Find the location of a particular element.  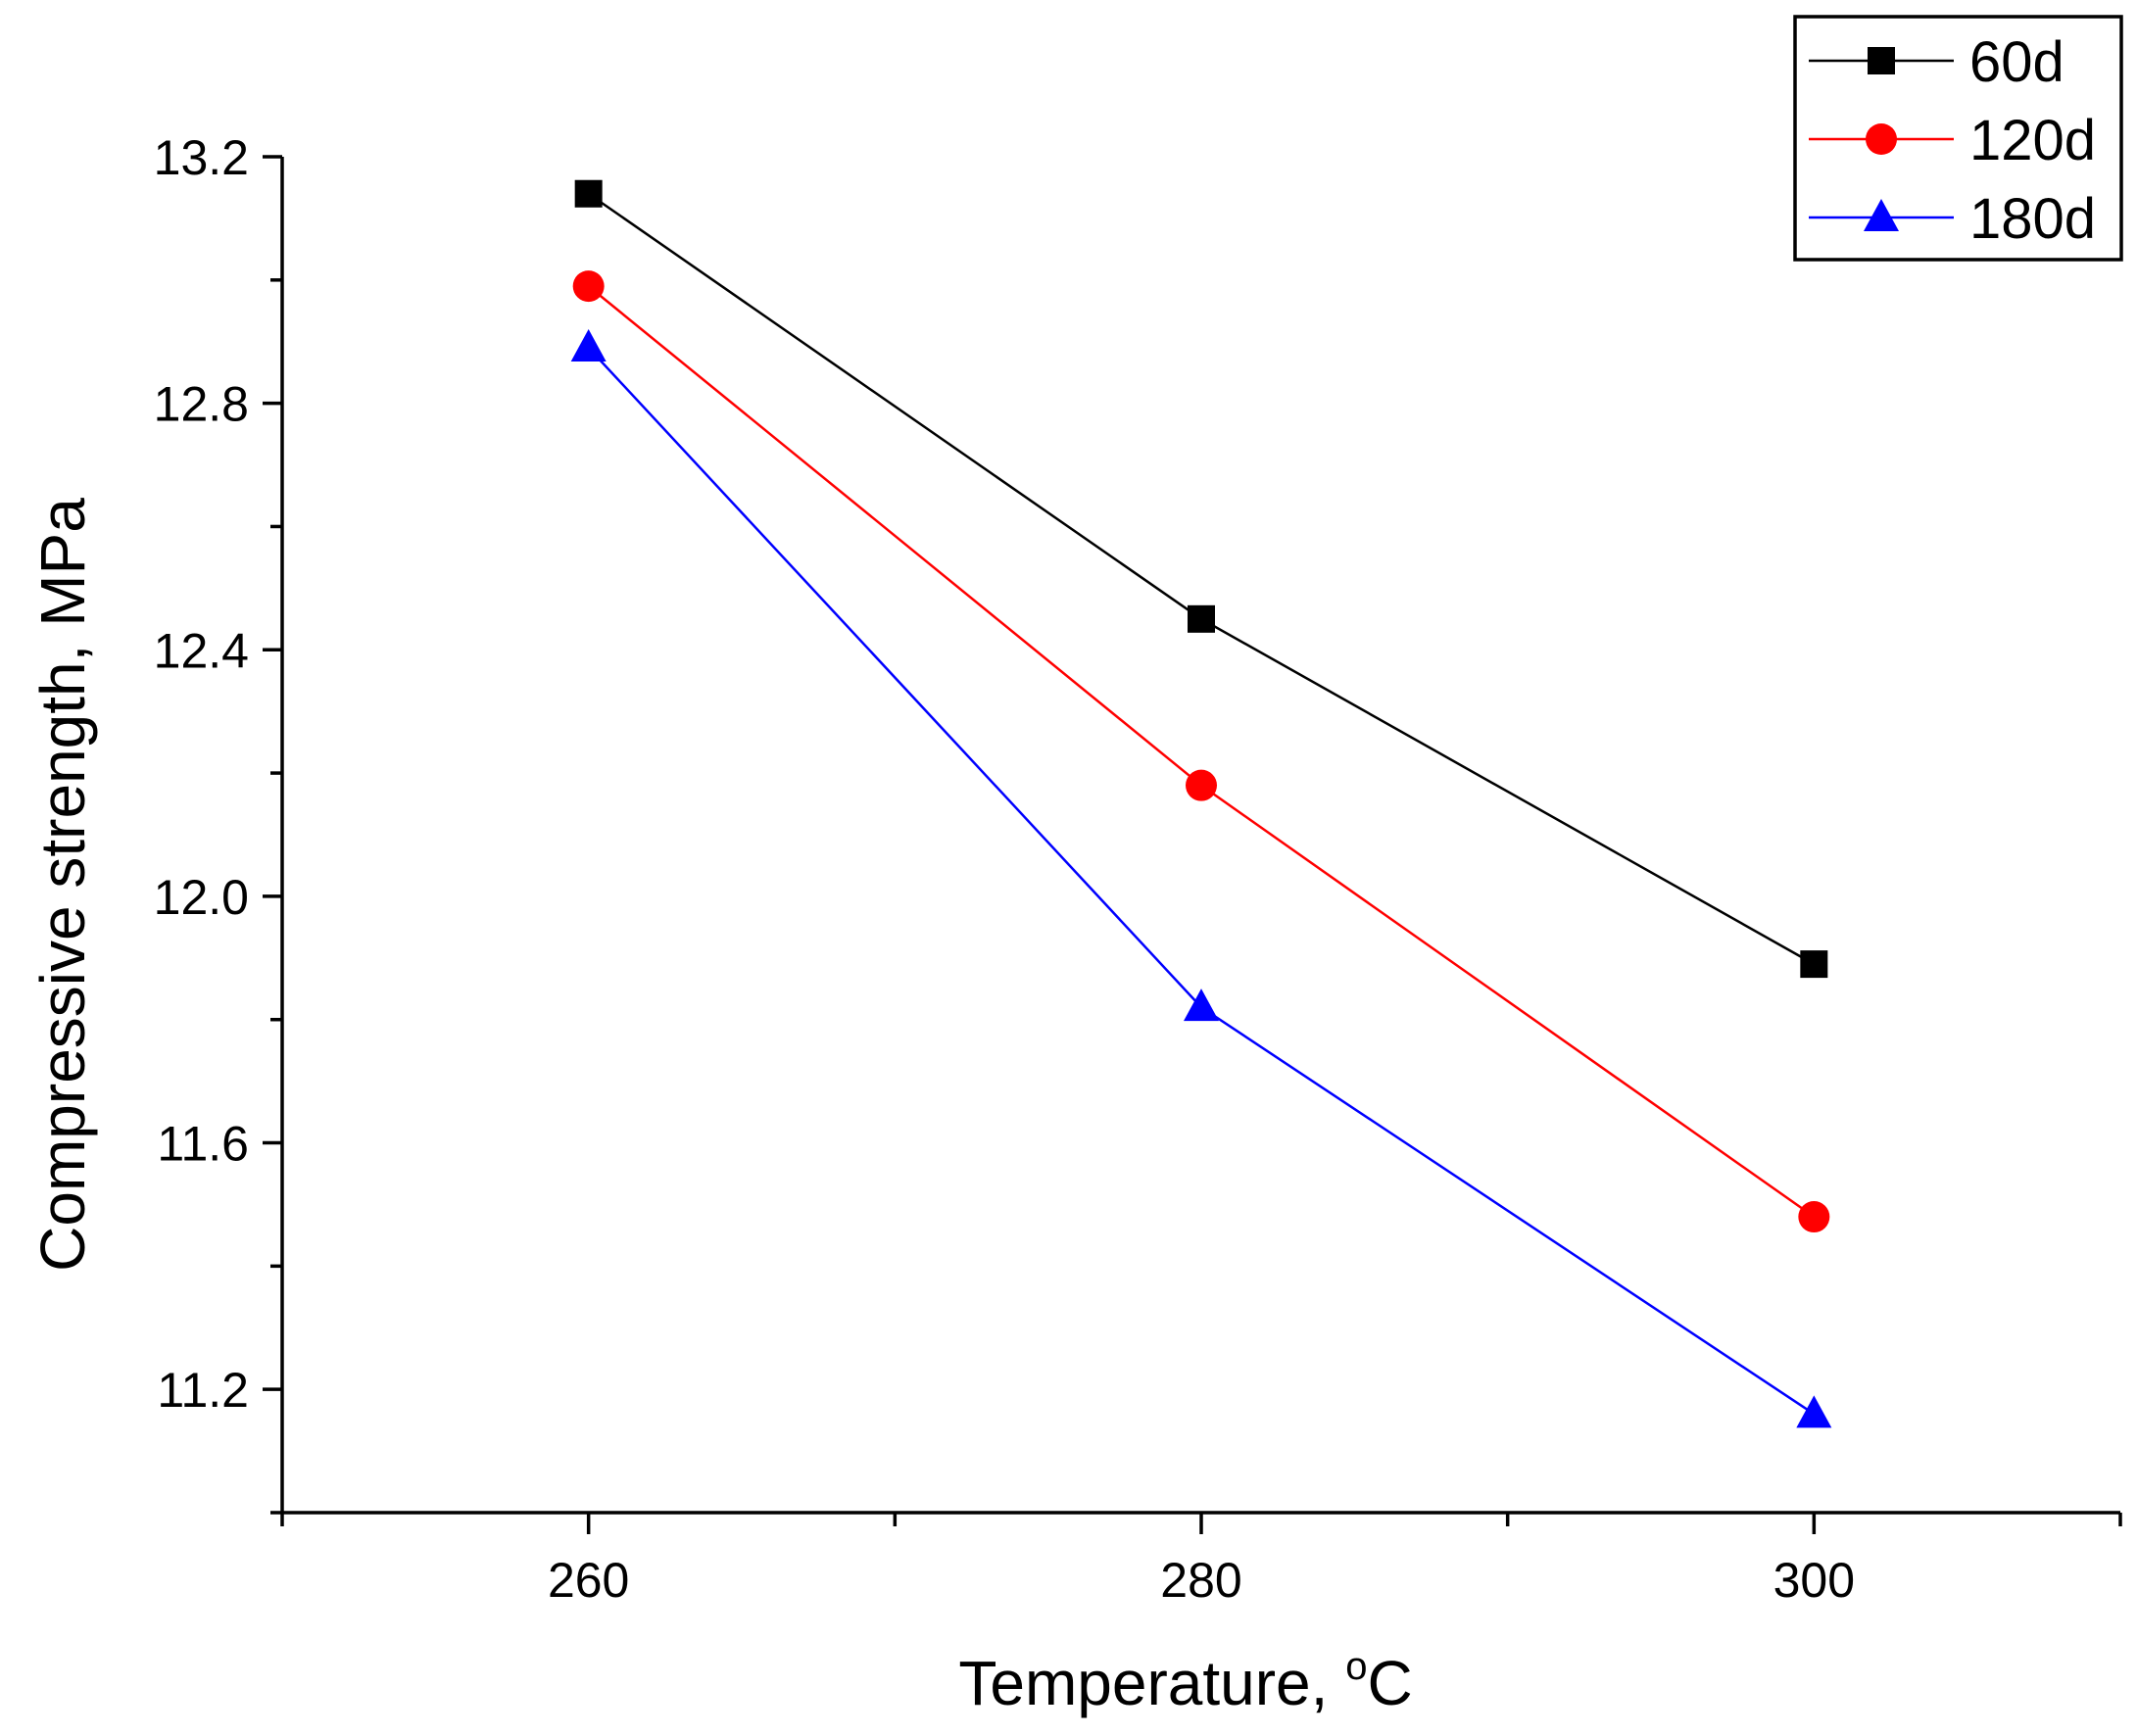

legend-item-120d: 120d is located at coordinates (1952, 140).